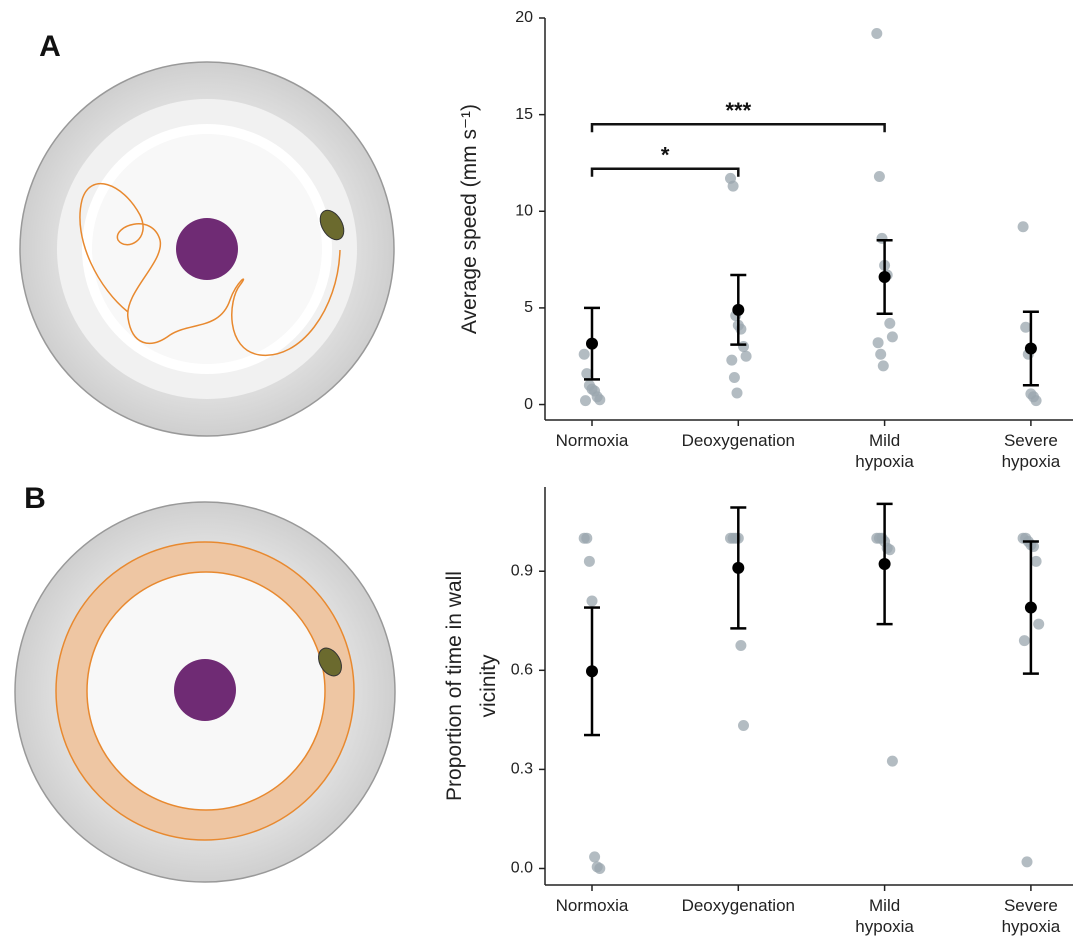 The width and height of the screenshot is (1073, 945). I want to click on y-tick-label: 0.9, so click(522, 570).